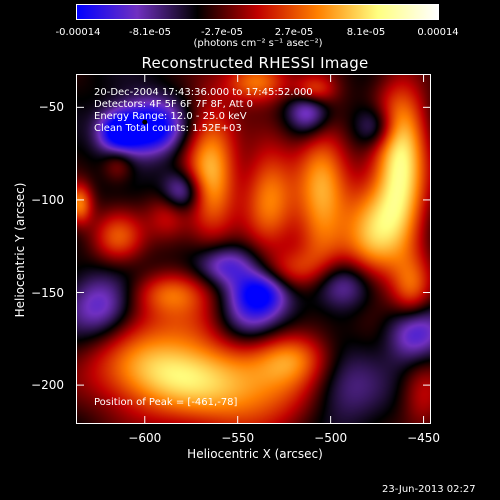  Describe the element at coordinates (424, 438) in the screenshot. I see `x-tick-label: −450` at that location.